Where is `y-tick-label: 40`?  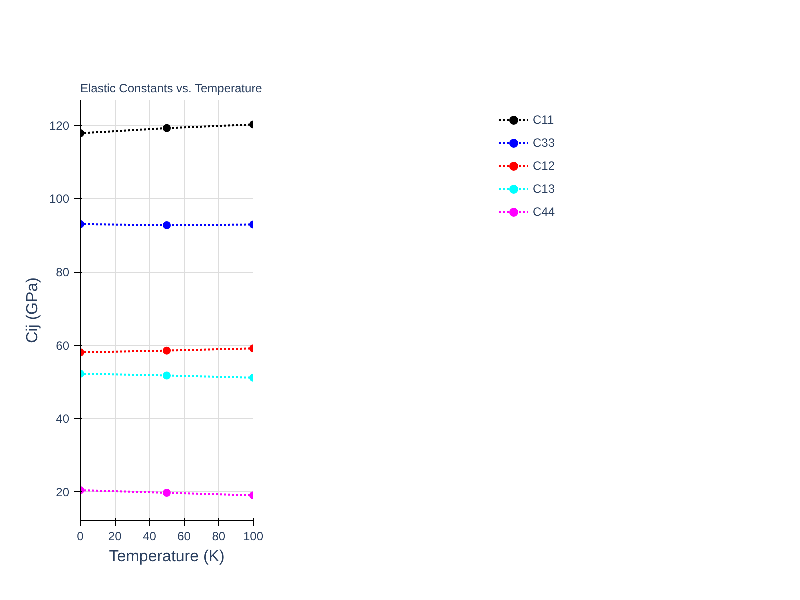
y-tick-label: 40 is located at coordinates (63, 419).